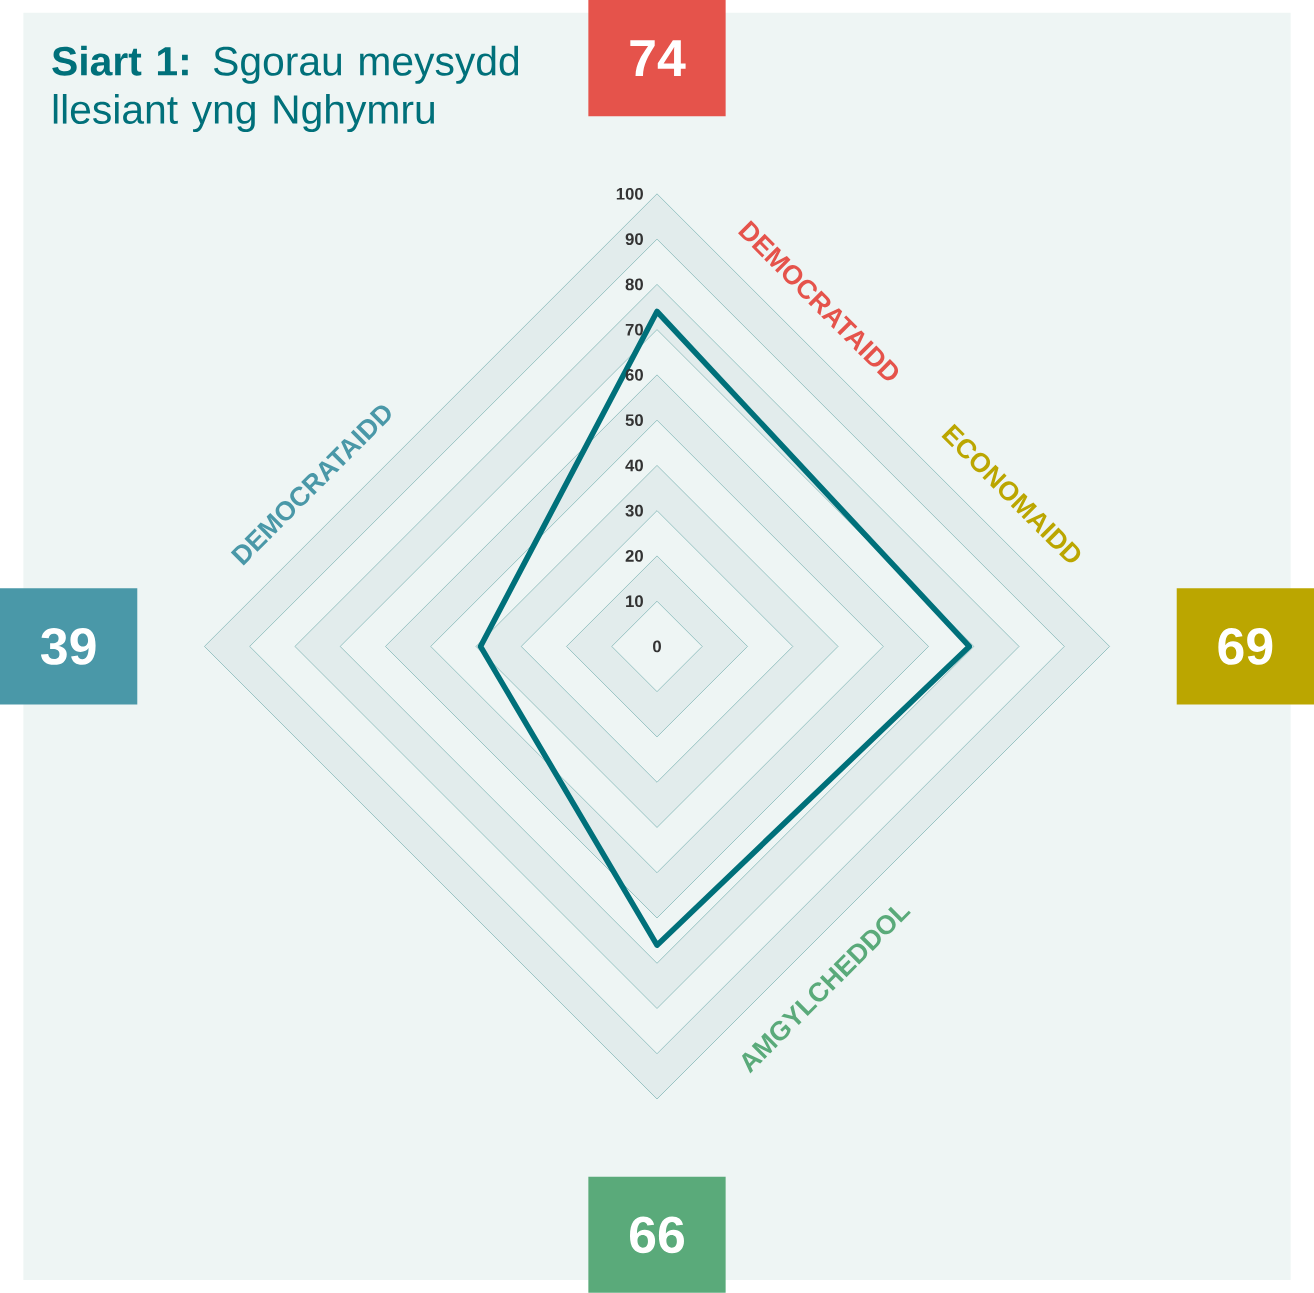  What do you see at coordinates (634, 375) in the screenshot?
I see `y-tick-label: 60` at bounding box center [634, 375].